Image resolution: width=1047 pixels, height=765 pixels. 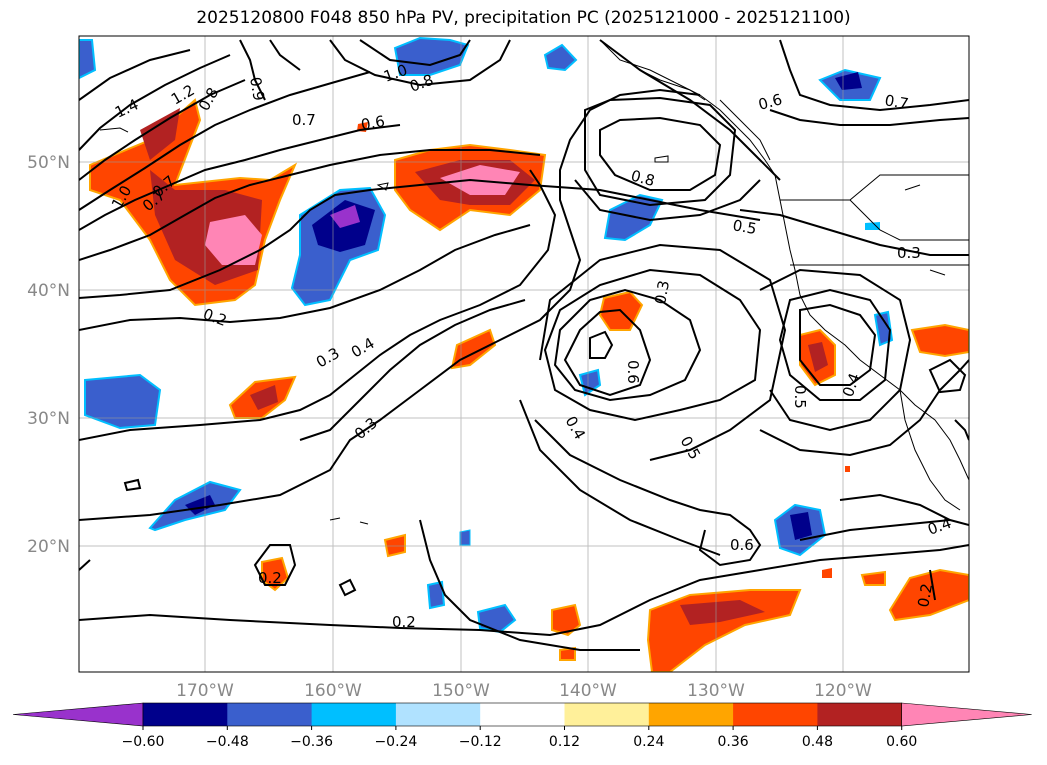 What do you see at coordinates (733, 742) in the screenshot?
I see `colorbar-tick-label: 0.36` at bounding box center [733, 742].